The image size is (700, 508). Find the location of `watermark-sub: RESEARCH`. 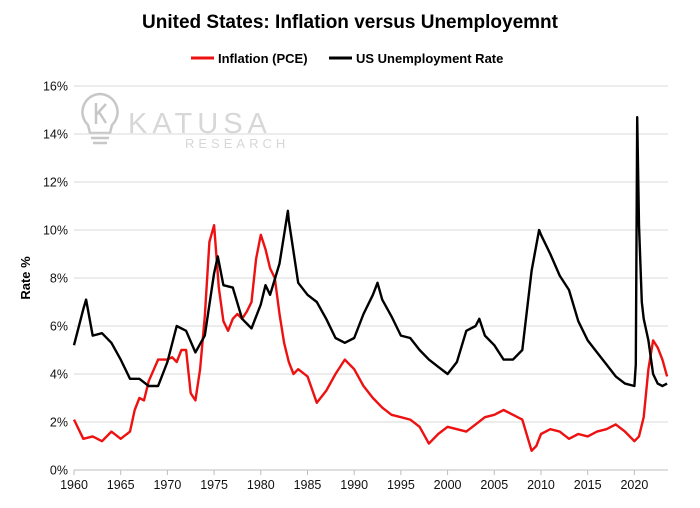

watermark-sub: RESEARCH is located at coordinates (237, 143).